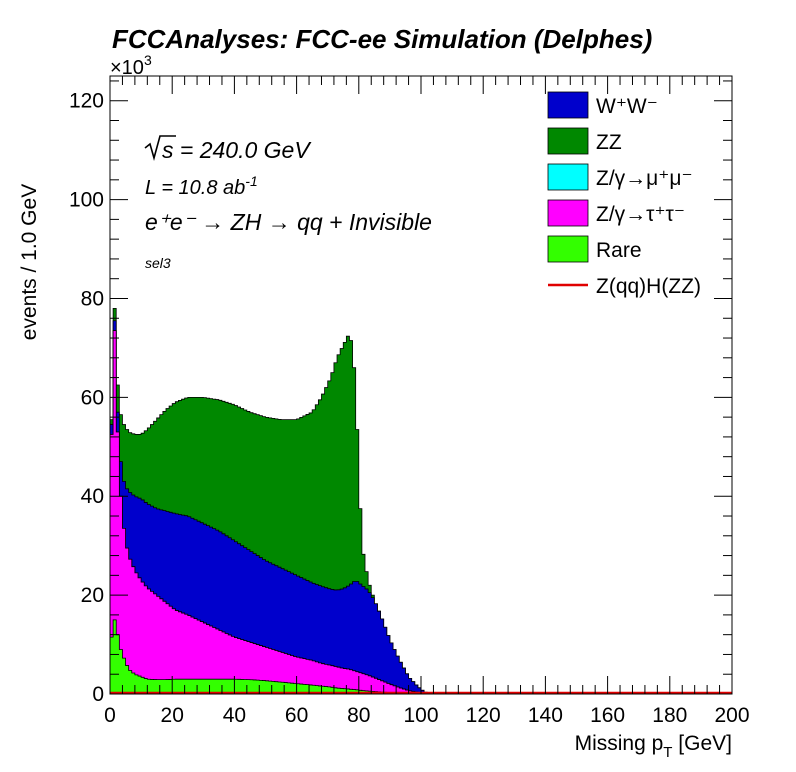 The height and width of the screenshot is (772, 796). What do you see at coordinates (624, 194) in the screenshot?
I see `legend: W⁺W⁻ ZZ Z/γ→μ⁺μ⁻ Z/γ→τ⁺τ⁻ Rare Z(qq)H(ZZ)` at bounding box center [624, 194].